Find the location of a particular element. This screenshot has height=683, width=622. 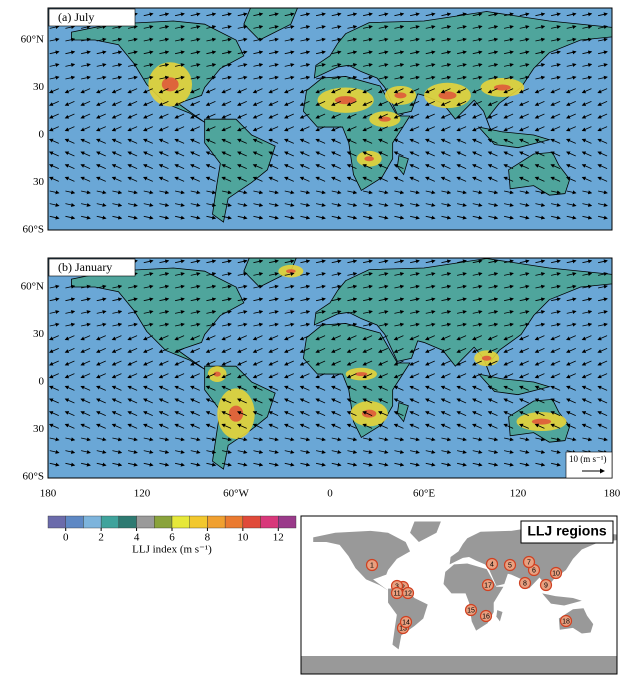

y-tick-label: 0 is located at coordinates (42, 382).